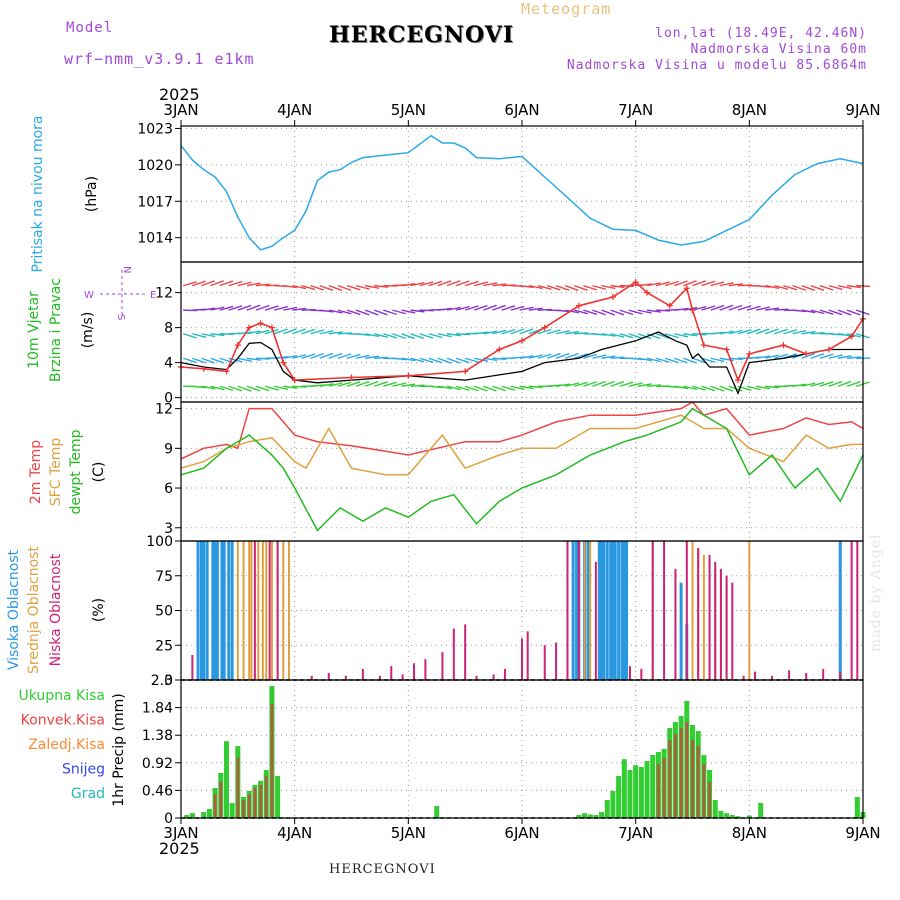 The height and width of the screenshot is (900, 900). I want to click on y-tick-label: 1014, so click(155, 239).